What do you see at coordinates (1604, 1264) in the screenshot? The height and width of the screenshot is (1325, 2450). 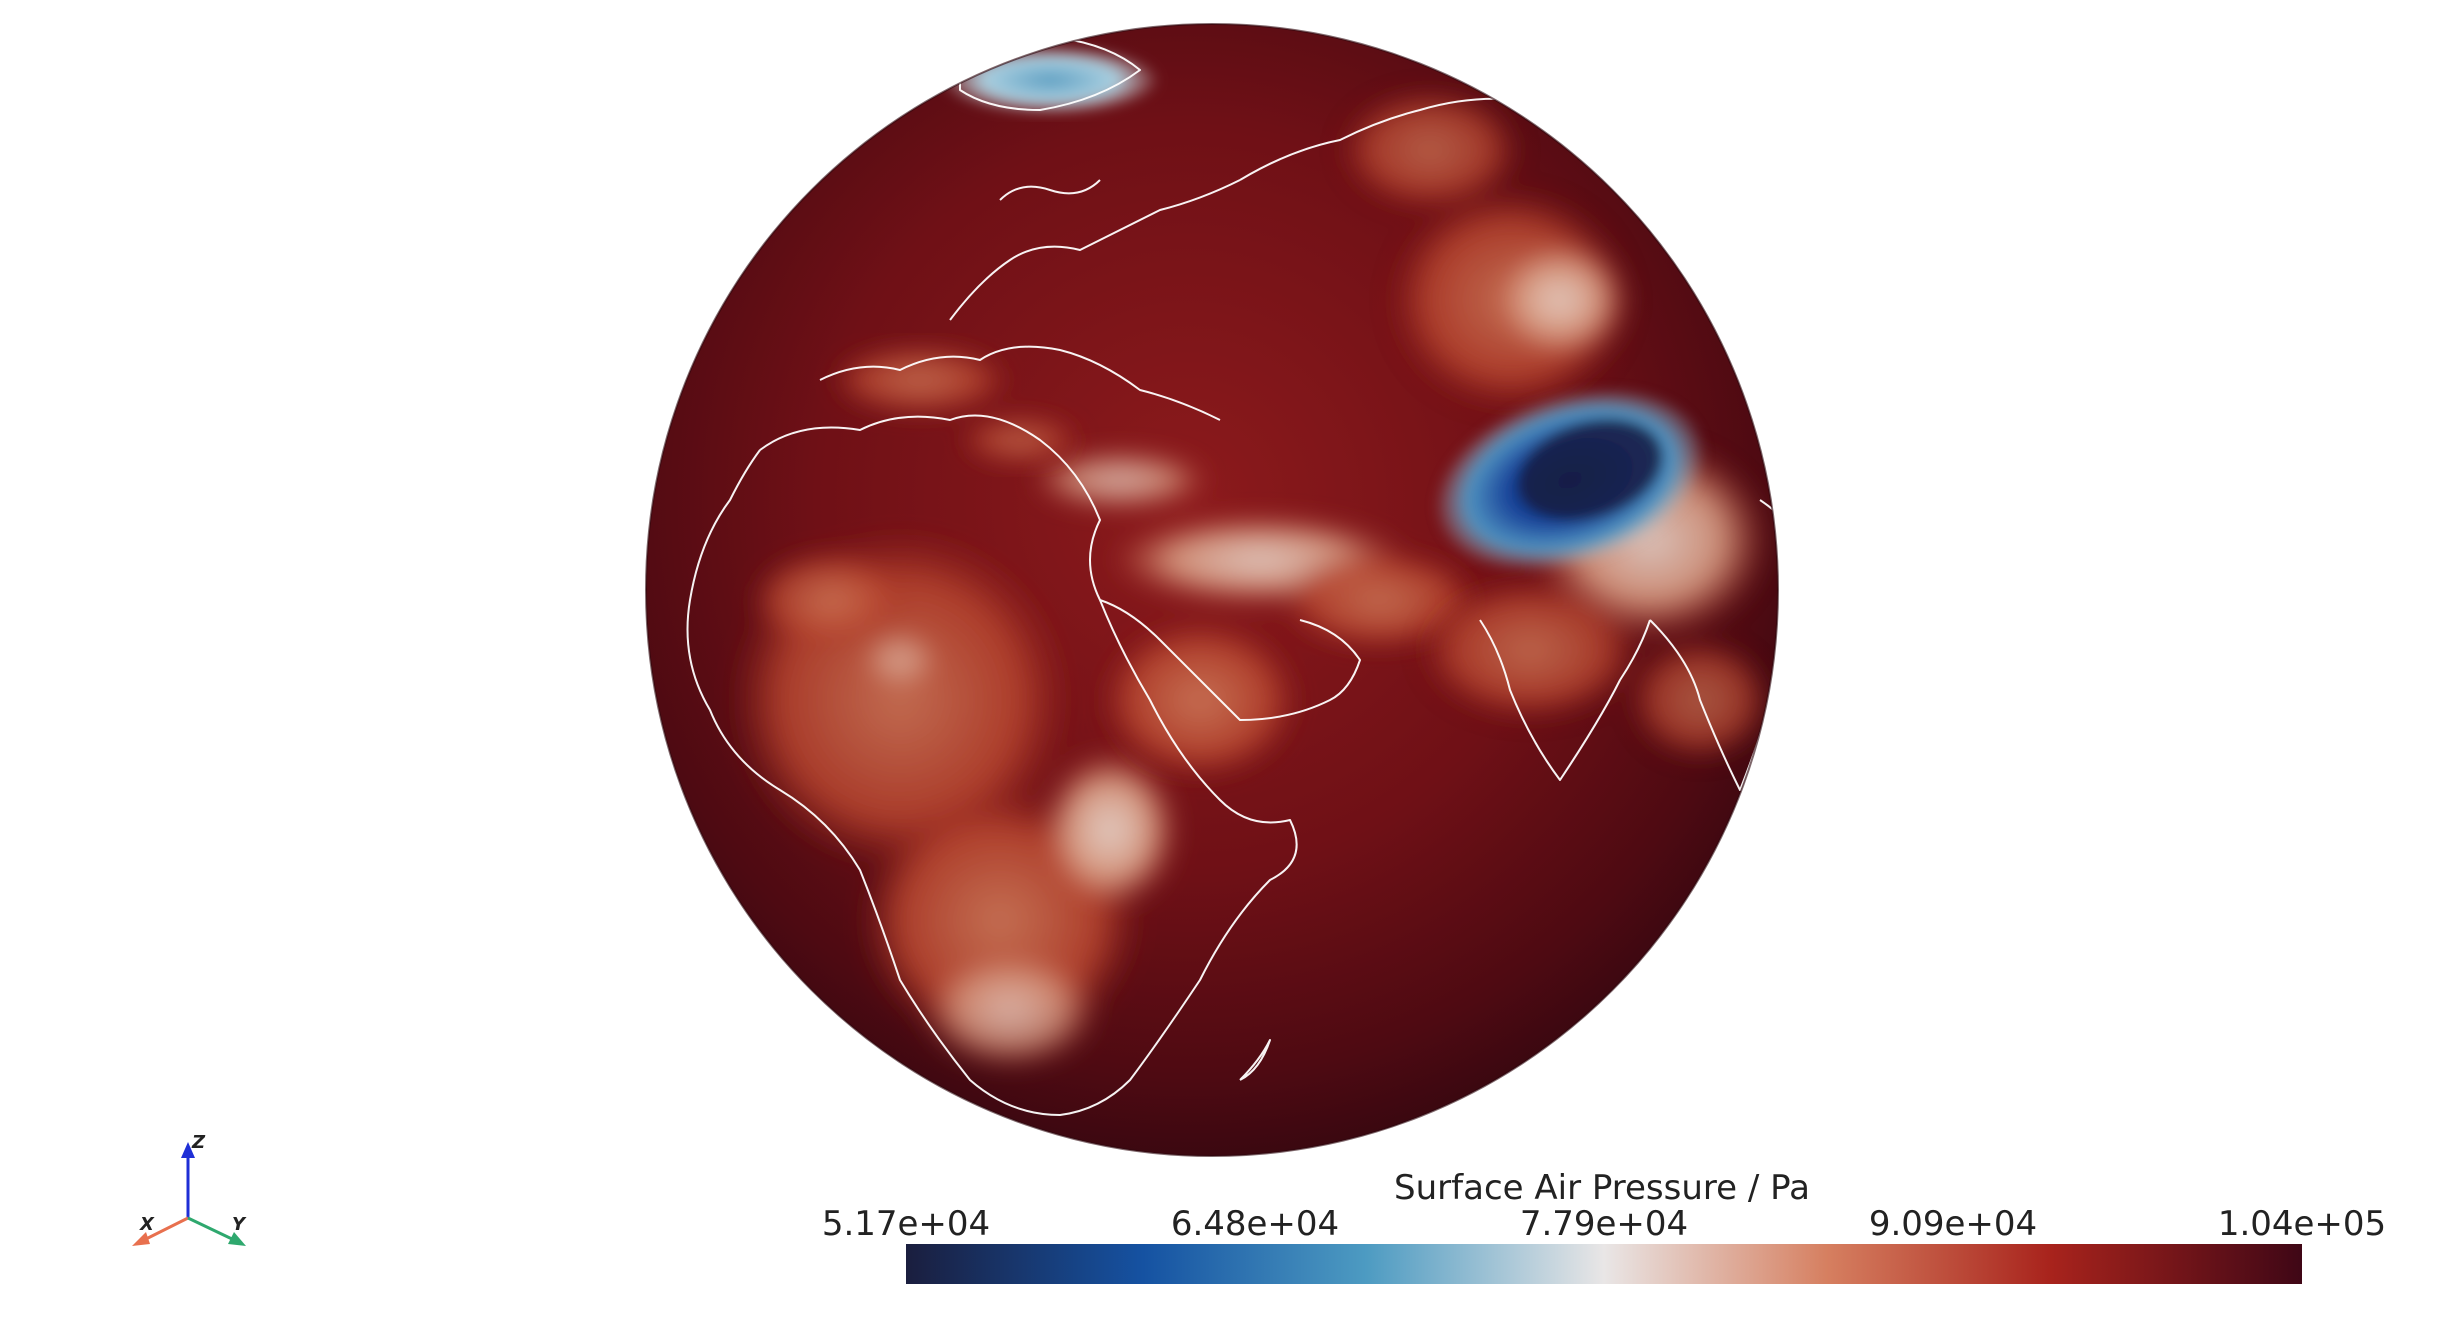 I see `scalar-bar-colorbar` at bounding box center [1604, 1264].